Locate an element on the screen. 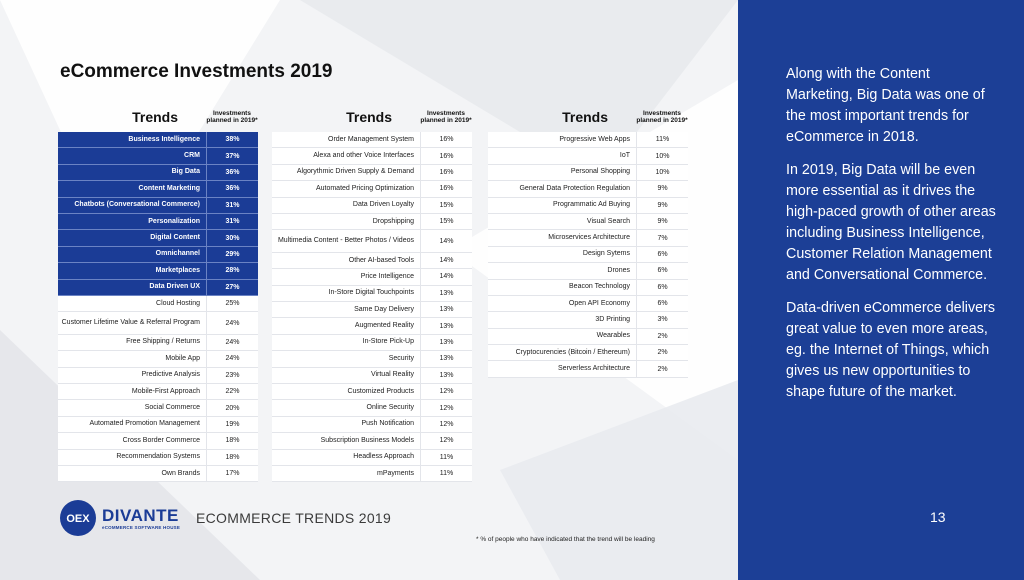 The width and height of the screenshot is (1024, 580). table-row: Open API Economy 6% is located at coordinates (588, 304).